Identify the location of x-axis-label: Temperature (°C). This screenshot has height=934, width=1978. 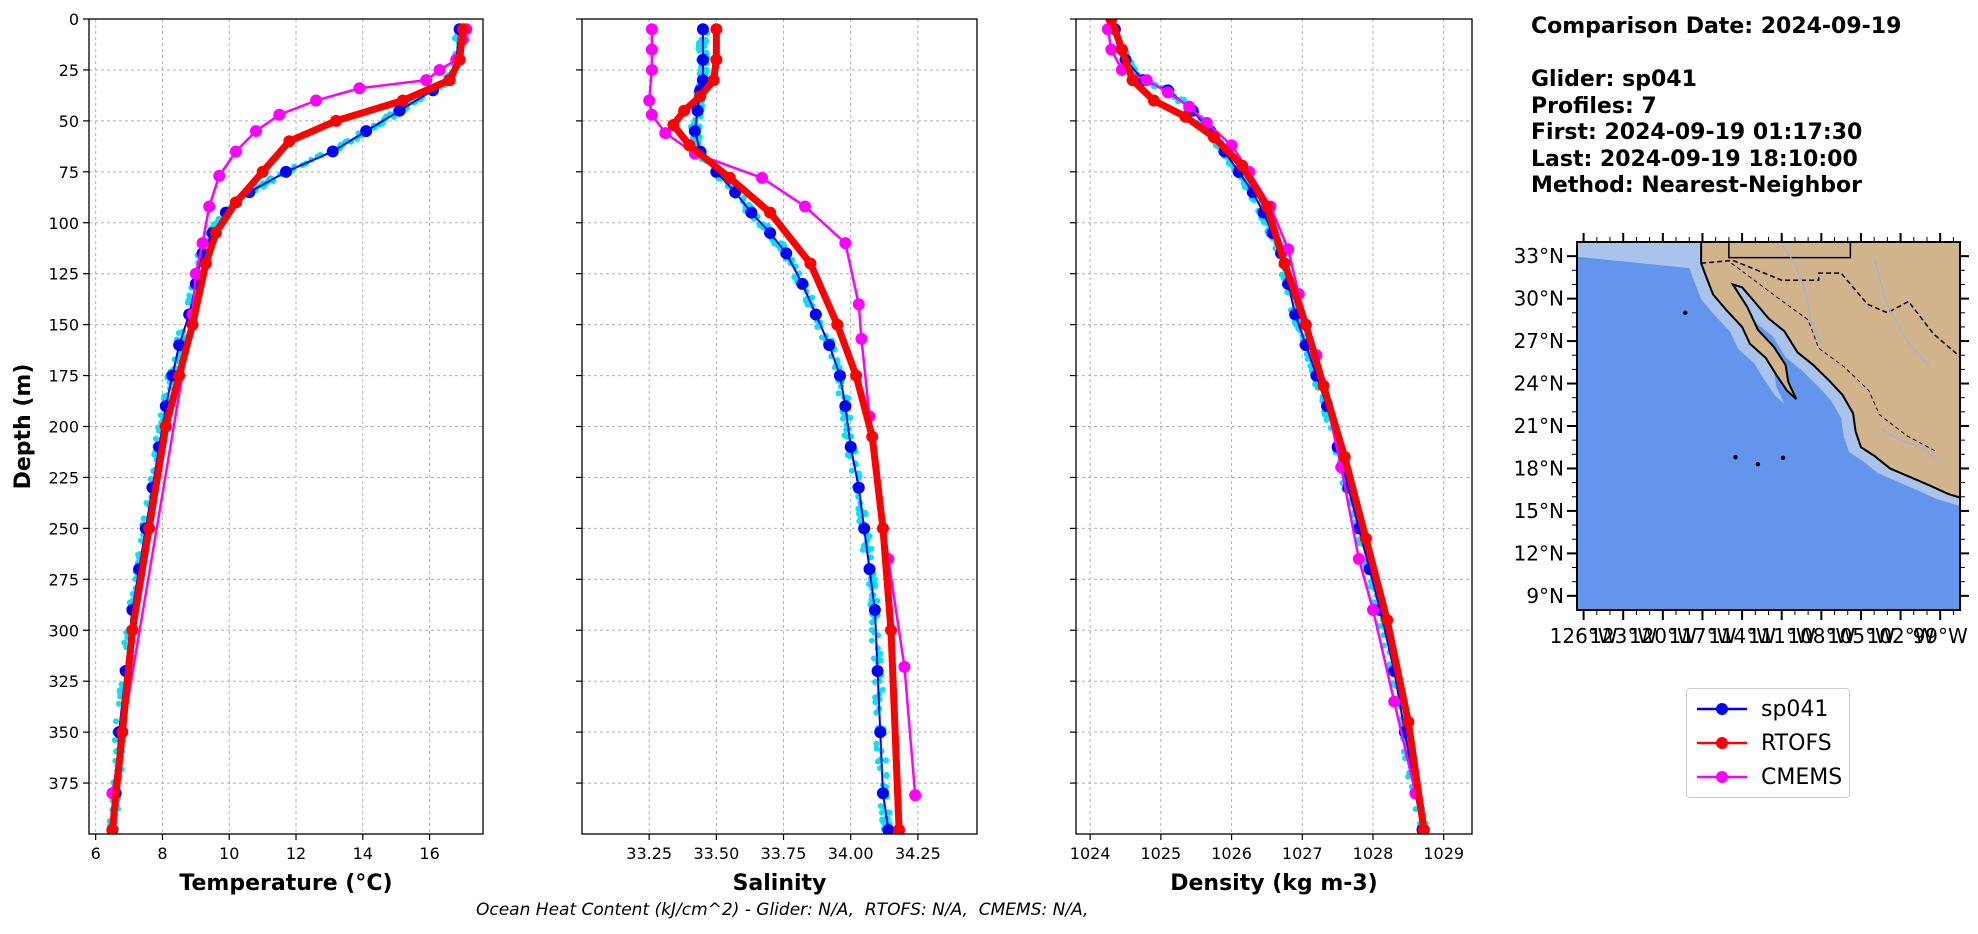
(285, 883).